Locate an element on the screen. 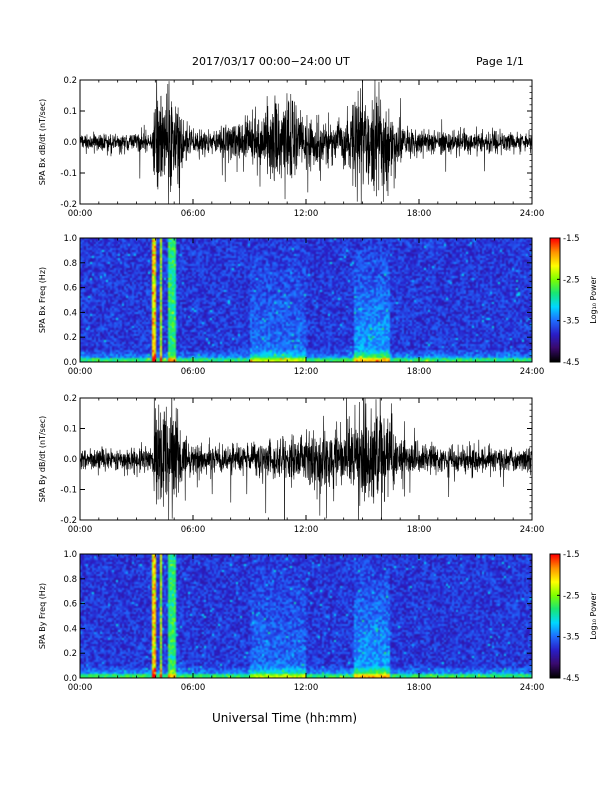  y-axis-bx-spectrogram: 1.0 0.8 0.6 0.4 0.2 0.0 SPA Bx Freq (Hz) is located at coordinates (285, 301).